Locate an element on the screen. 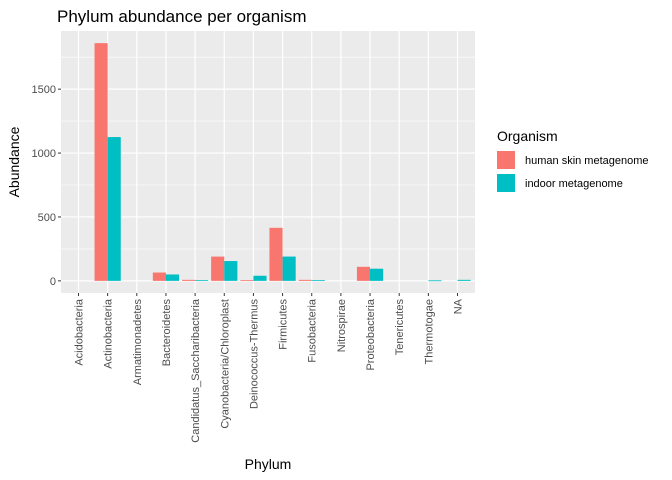 This screenshot has height=480, width=672. x-tick-label: Nitrospirae is located at coordinates (342, 325).